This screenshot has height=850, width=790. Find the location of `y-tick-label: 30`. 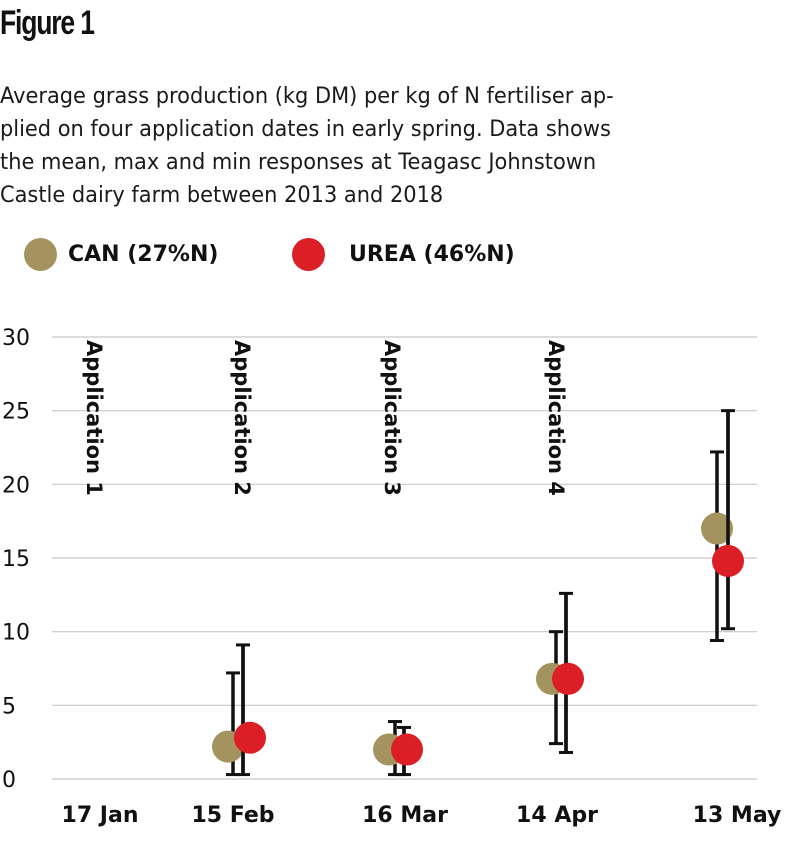

y-tick-label: 30 is located at coordinates (16, 338).